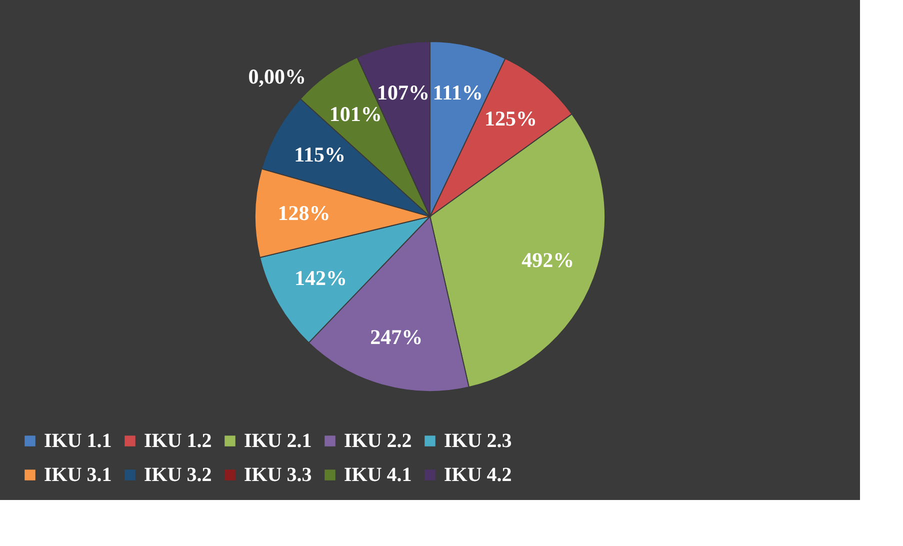 Image resolution: width=903 pixels, height=546 pixels. Describe the element at coordinates (278, 475) in the screenshot. I see `legend-label: IKU 3.3` at that location.